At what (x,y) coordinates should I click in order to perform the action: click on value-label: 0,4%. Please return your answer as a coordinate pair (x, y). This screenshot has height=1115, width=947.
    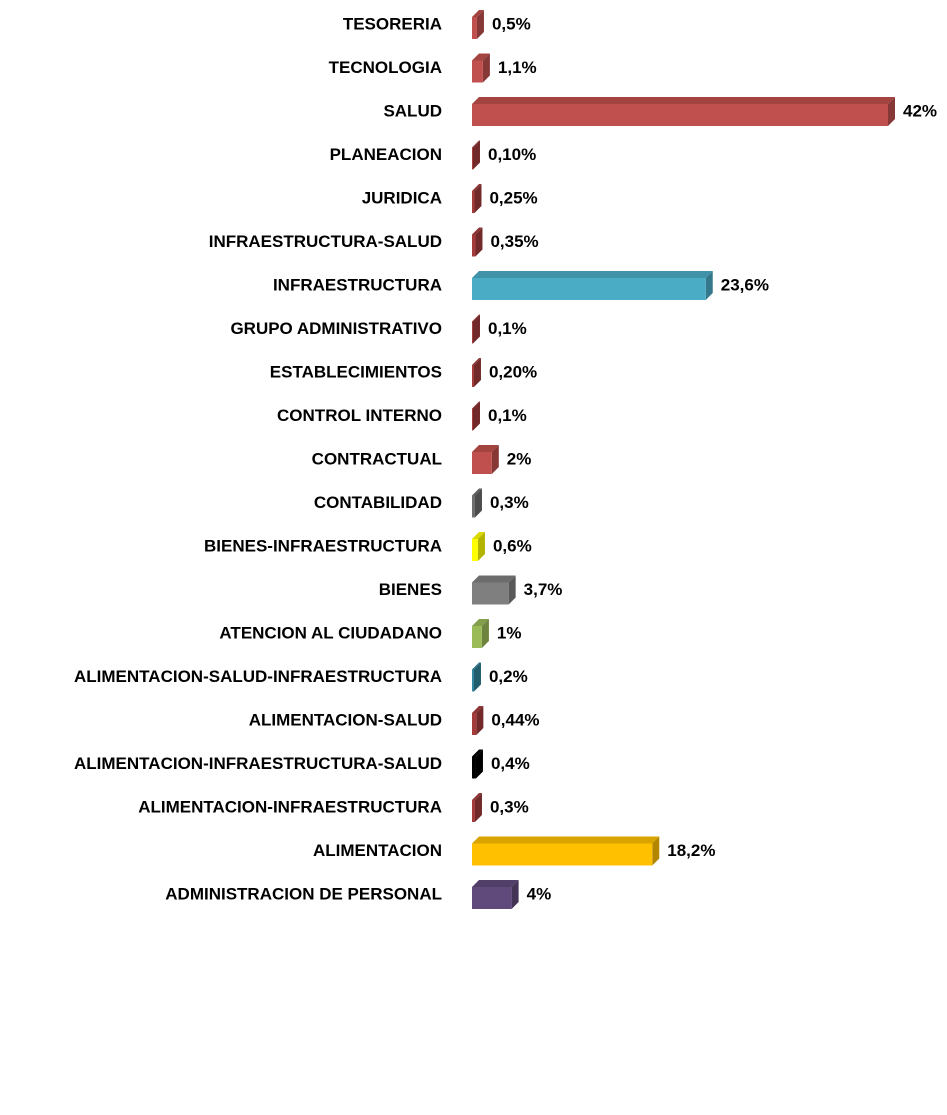
    Looking at the image, I should click on (510, 763).